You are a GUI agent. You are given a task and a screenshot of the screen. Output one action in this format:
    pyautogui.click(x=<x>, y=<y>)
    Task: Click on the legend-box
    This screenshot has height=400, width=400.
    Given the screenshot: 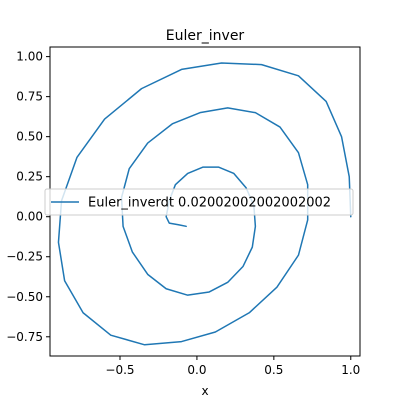 What is the action you would take?
    pyautogui.click(x=199, y=202)
    